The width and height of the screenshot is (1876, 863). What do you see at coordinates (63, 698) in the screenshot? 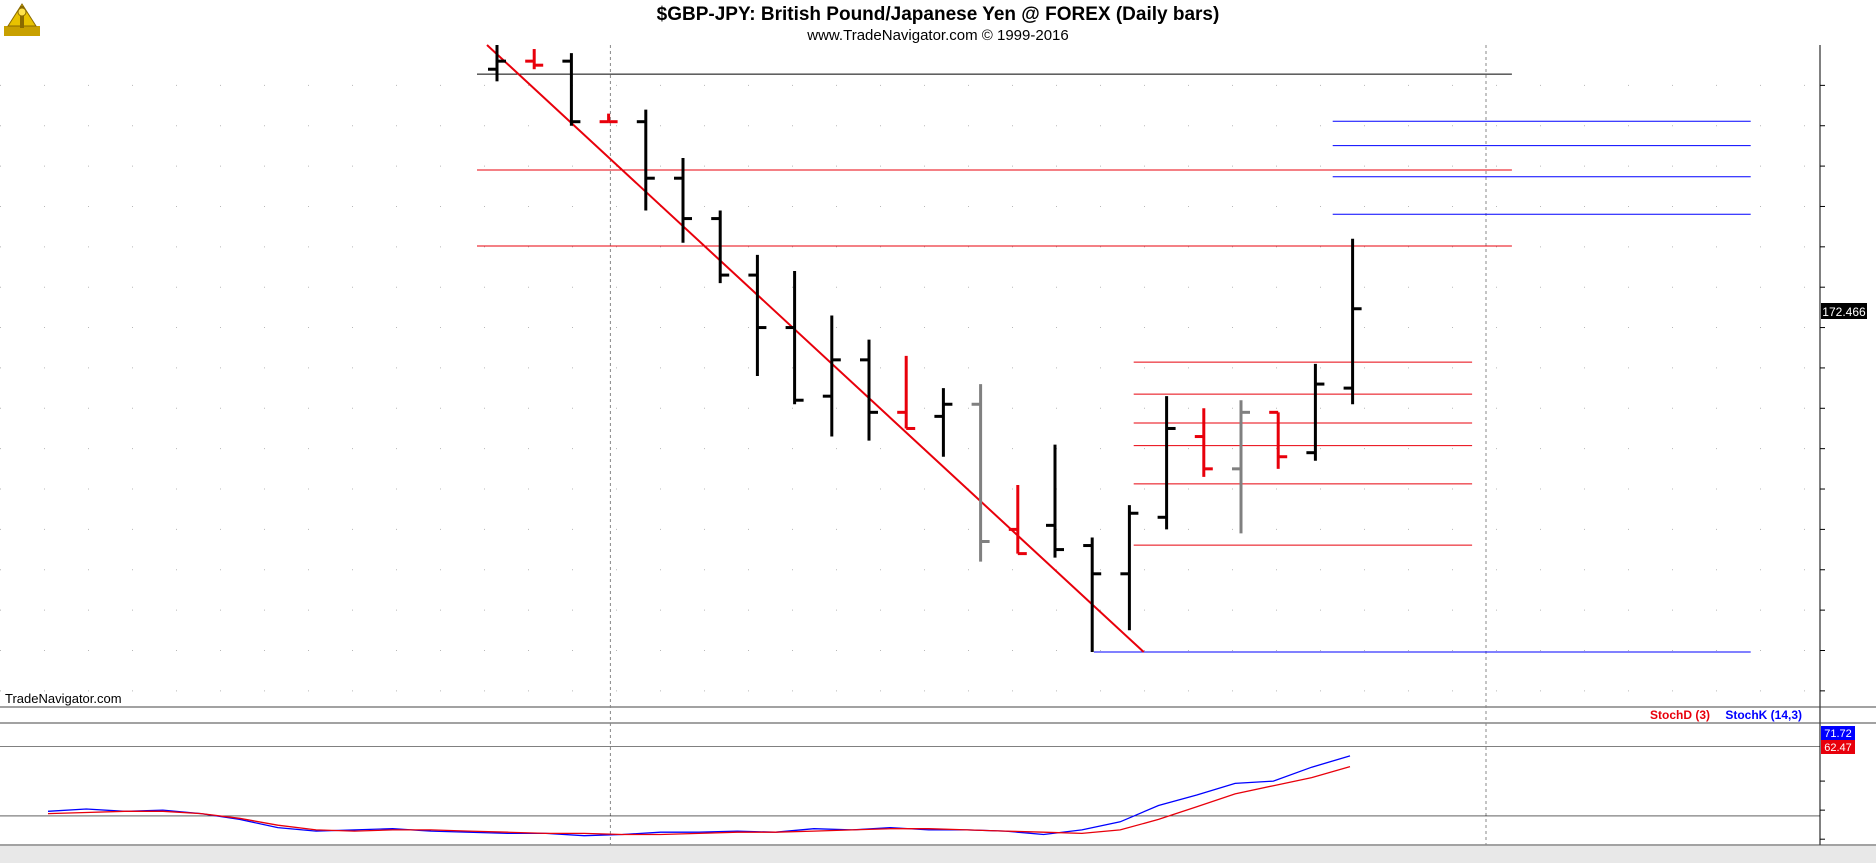
I see `watermark: TradeNavigator.com` at bounding box center [63, 698].